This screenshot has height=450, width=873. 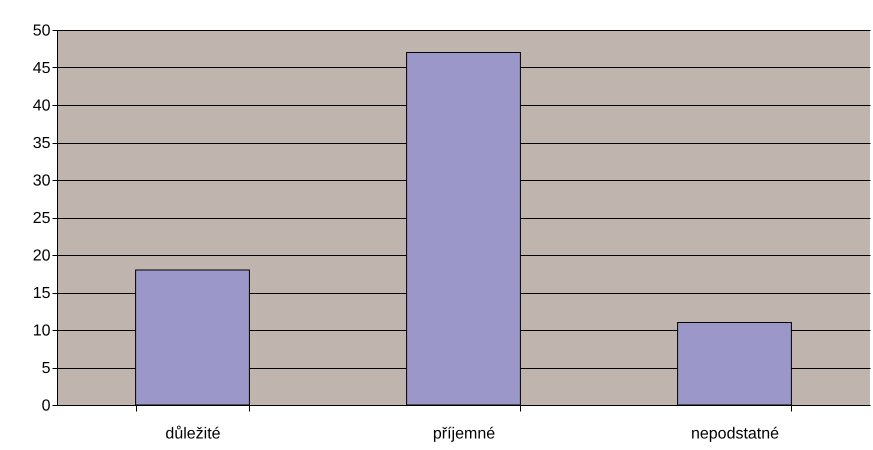 What do you see at coordinates (464, 434) in the screenshot?
I see `x-tick-label: příjemné` at bounding box center [464, 434].